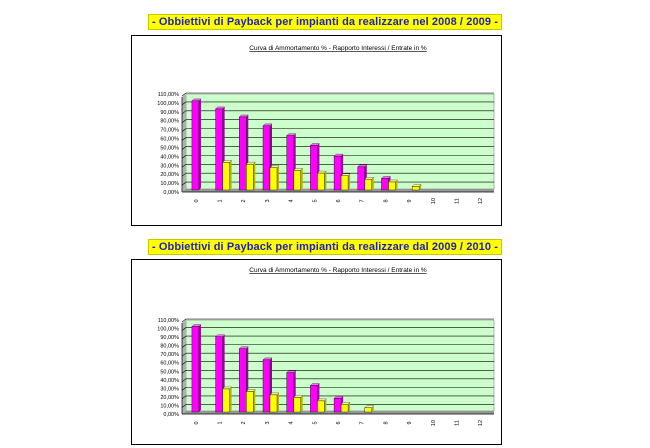 This screenshot has width=650, height=448. Describe the element at coordinates (339, 422) in the screenshot. I see `x-category-label: 6` at that location.